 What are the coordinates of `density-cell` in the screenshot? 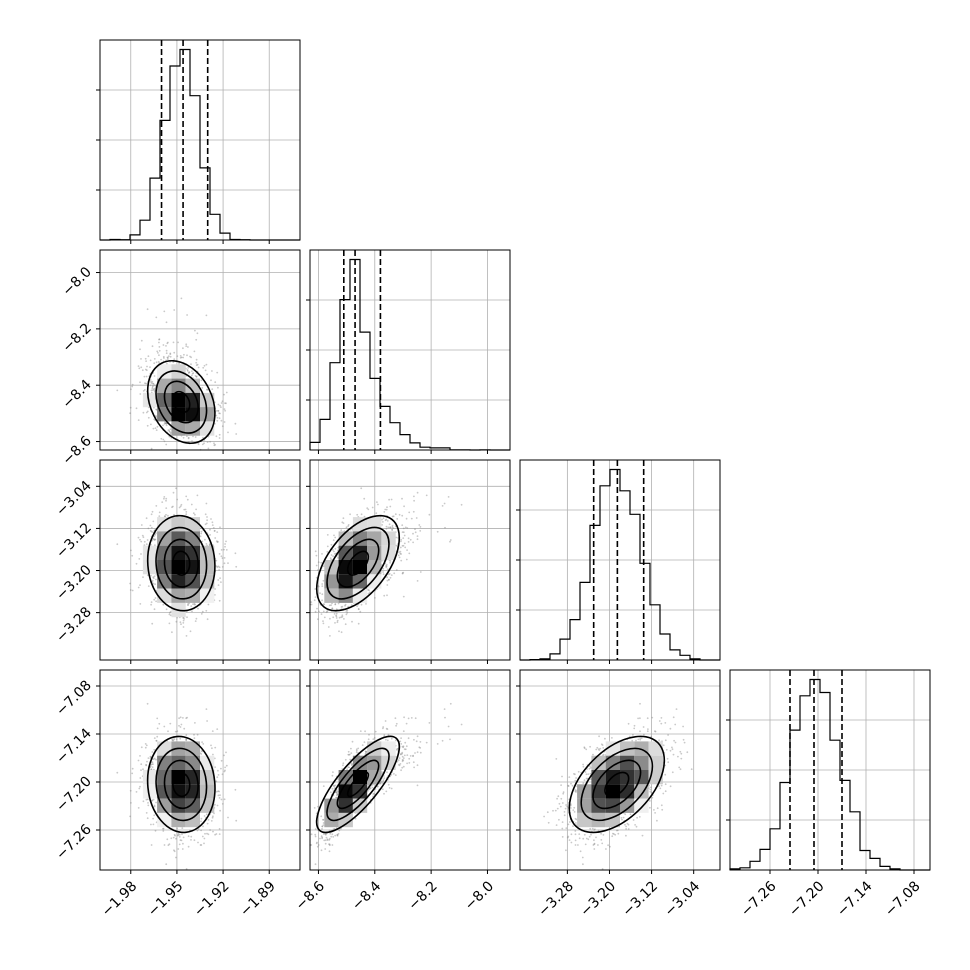 It's located at (150, 777).